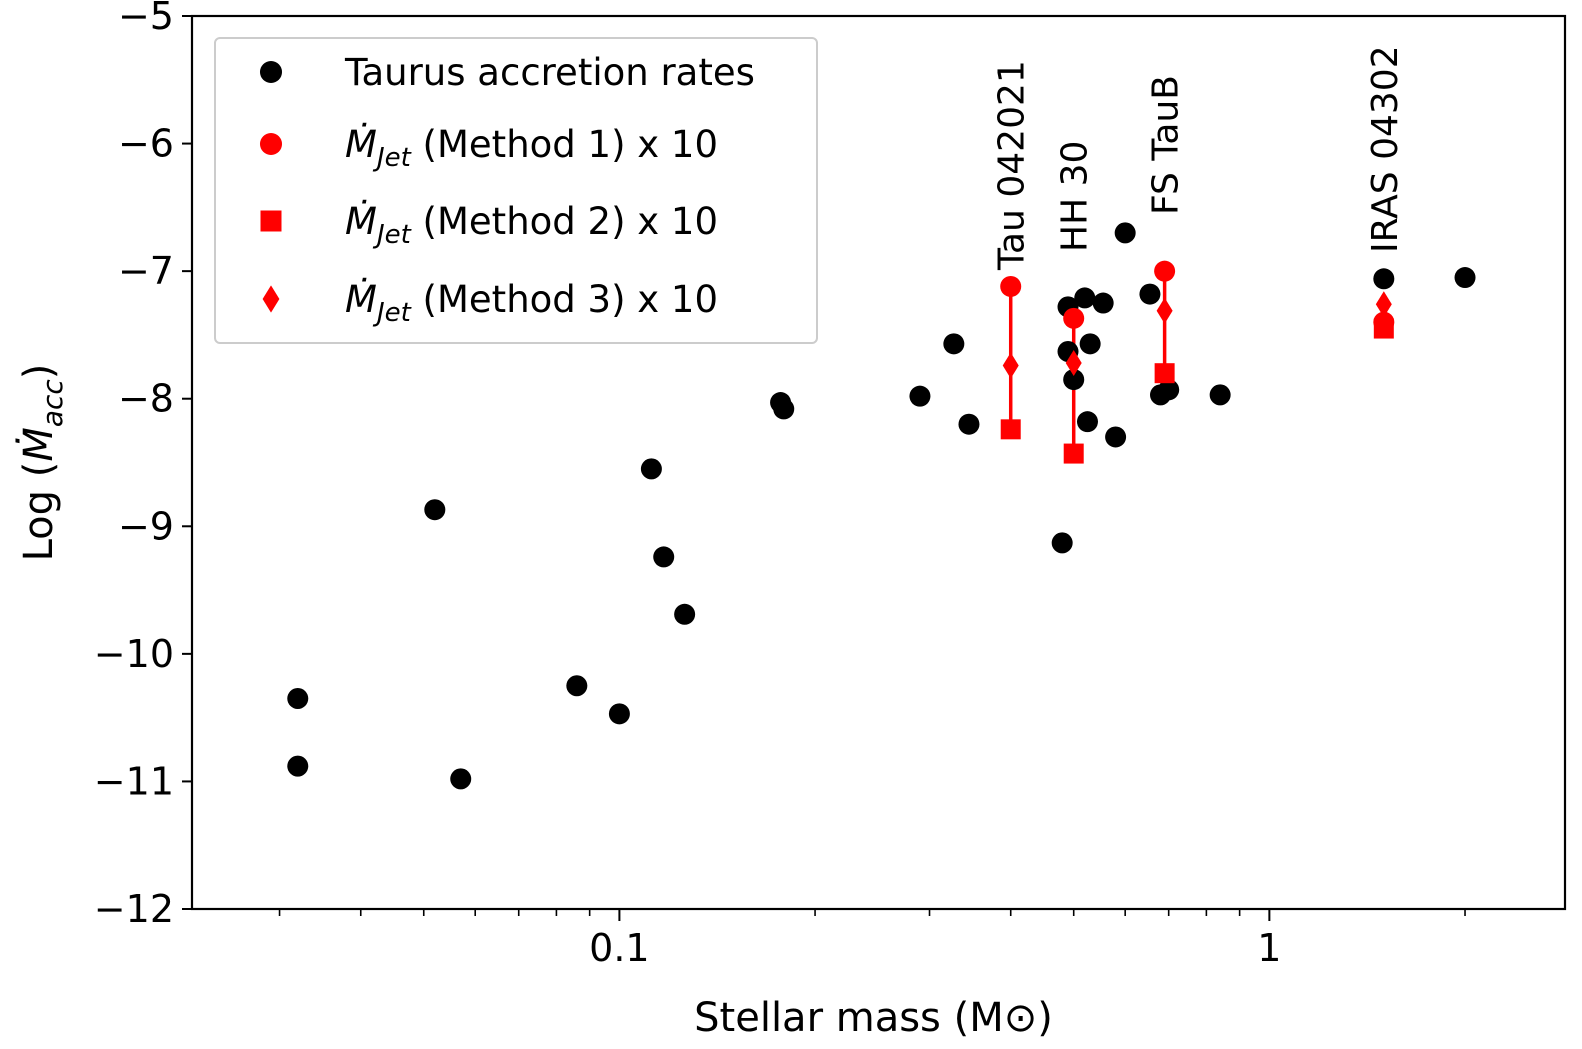  What do you see at coordinates (619, 948) in the screenshot?
I see `x-tick-label: 0.1` at bounding box center [619, 948].